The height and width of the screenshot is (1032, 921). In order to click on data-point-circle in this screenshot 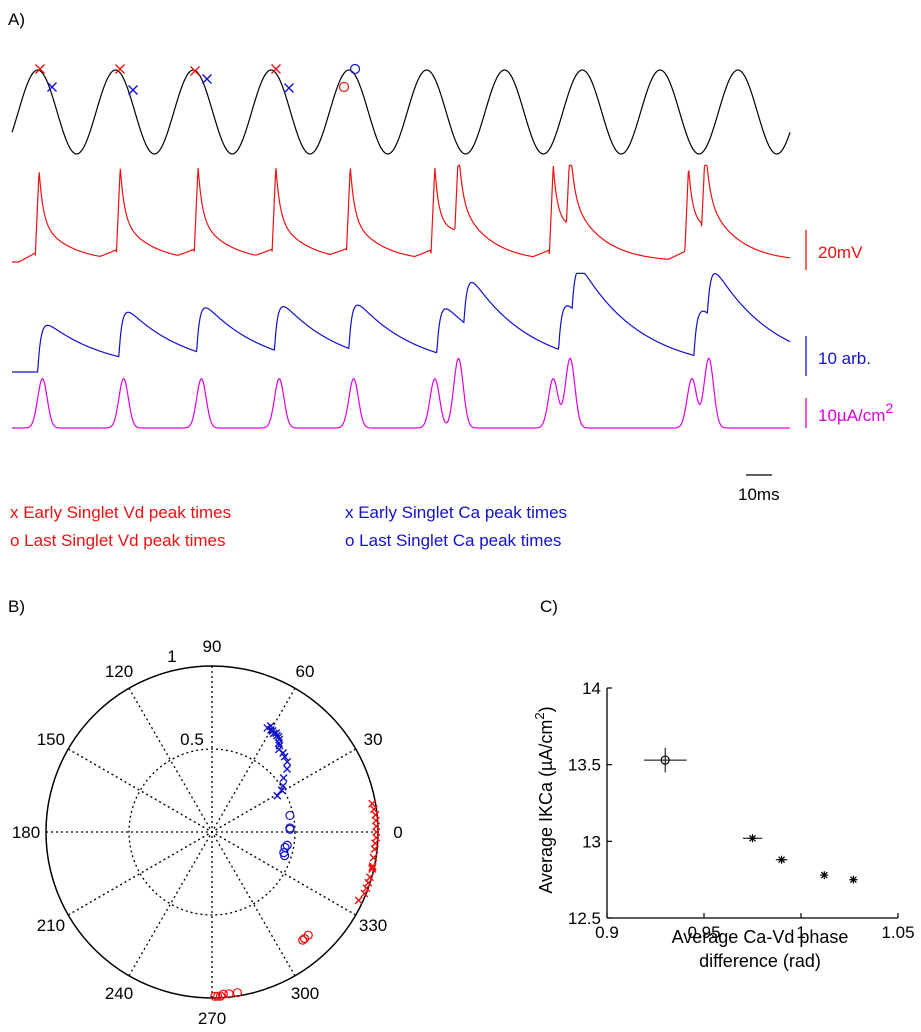, I will do `click(665, 760)`.